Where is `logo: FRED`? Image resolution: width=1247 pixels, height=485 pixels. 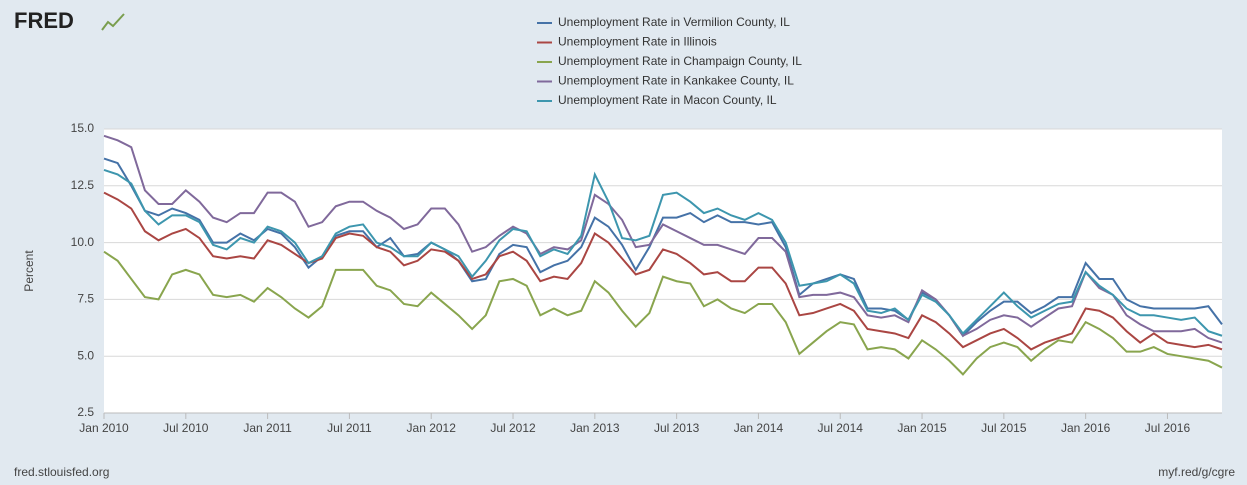 logo: FRED is located at coordinates (44, 20).